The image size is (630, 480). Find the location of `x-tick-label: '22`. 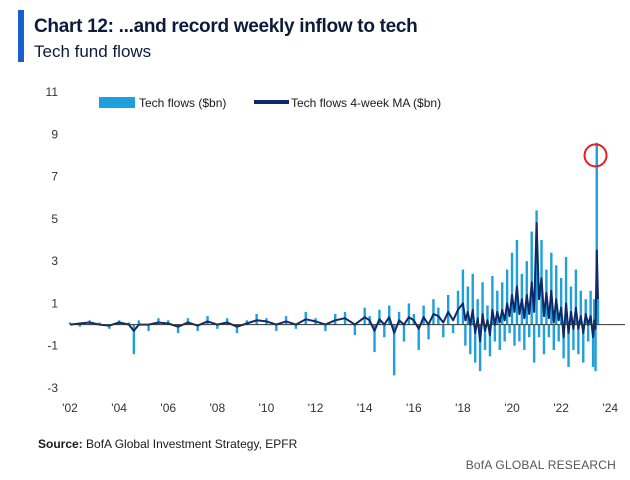

x-tick-label: '22 is located at coordinates (561, 408).